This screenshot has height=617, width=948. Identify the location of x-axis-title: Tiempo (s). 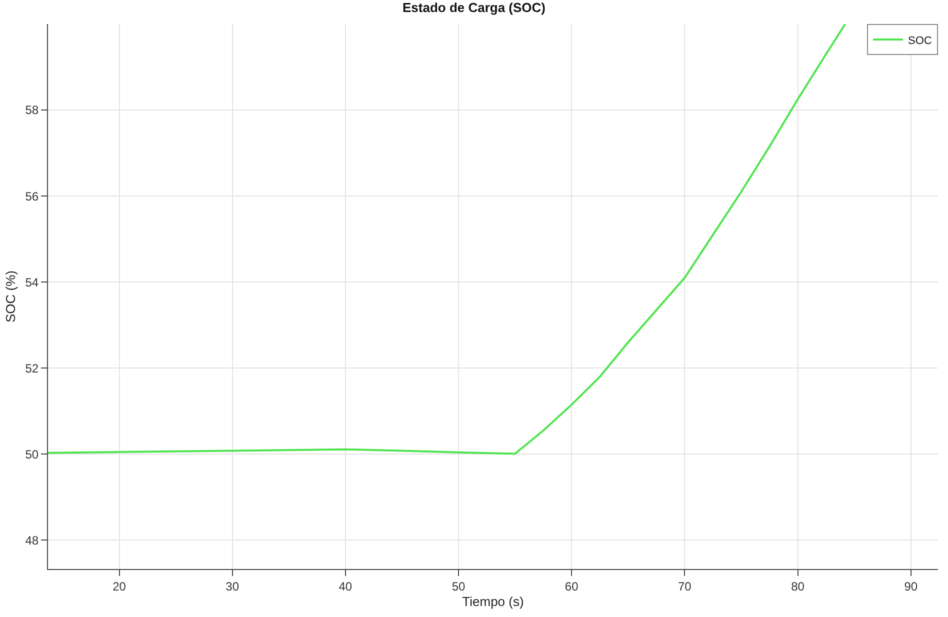
(493, 601).